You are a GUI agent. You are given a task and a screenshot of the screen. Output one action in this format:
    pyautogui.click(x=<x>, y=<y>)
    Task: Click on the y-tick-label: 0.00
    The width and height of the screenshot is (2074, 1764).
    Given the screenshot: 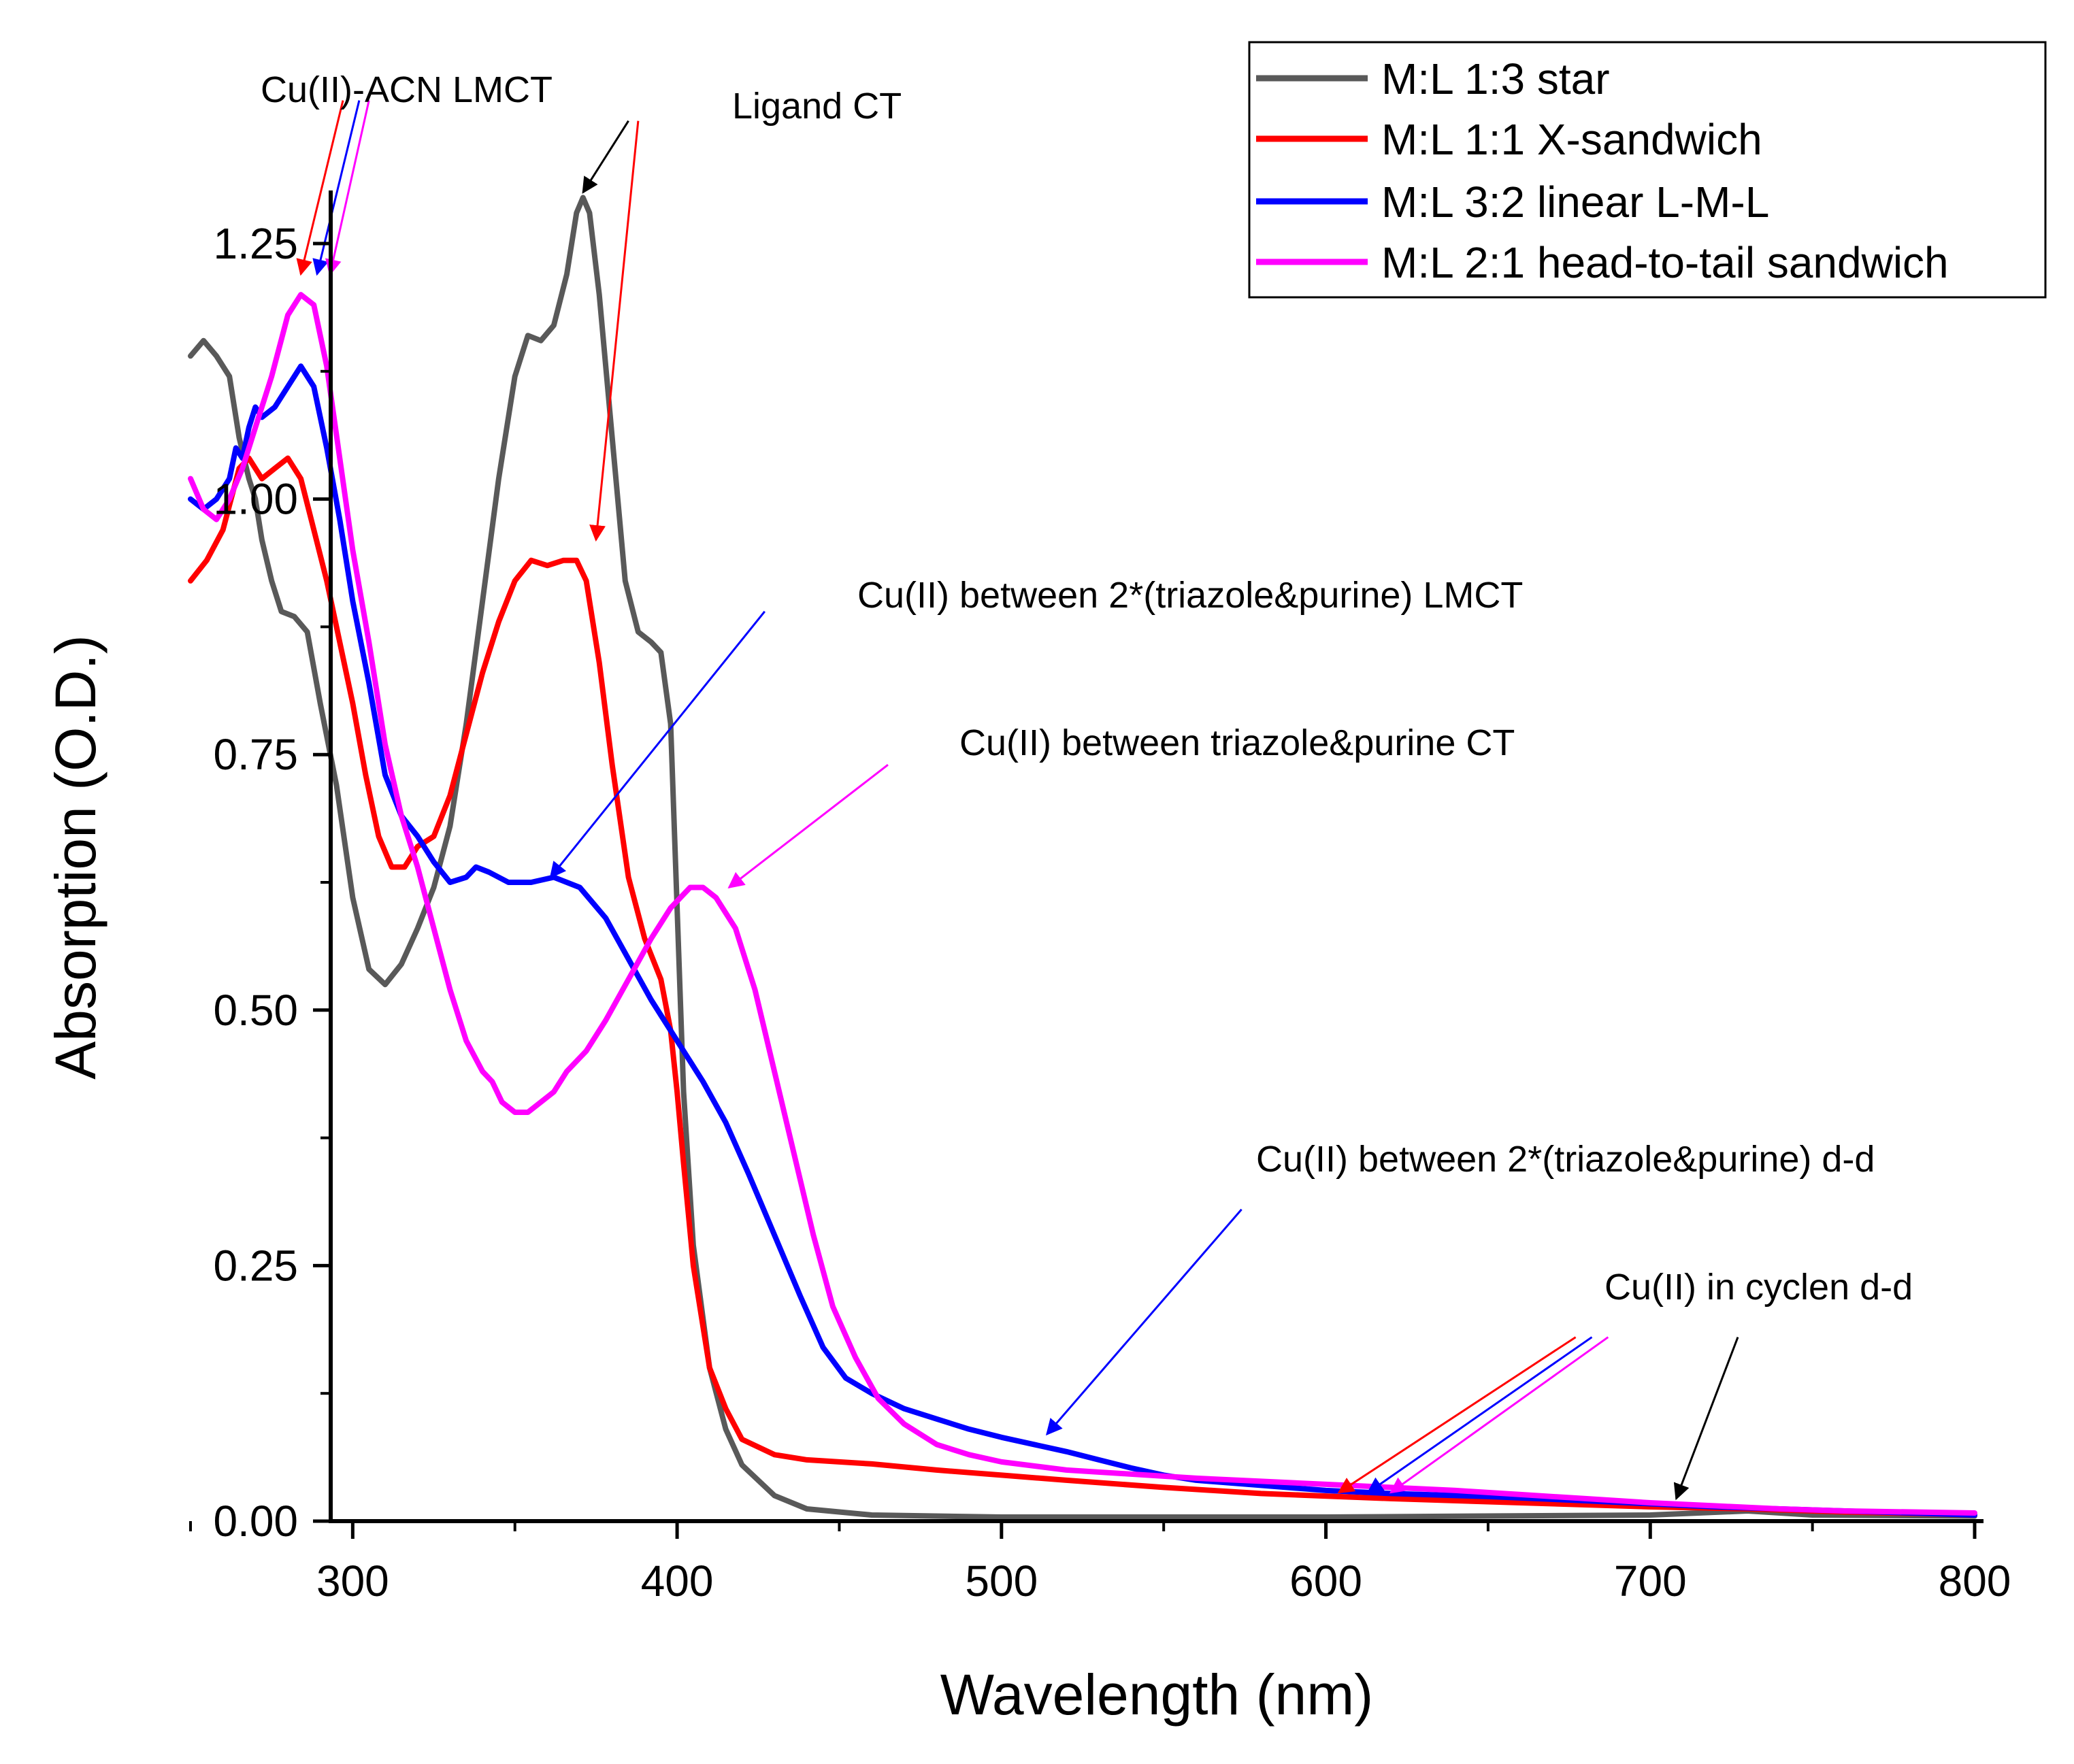 What is the action you would take?
    pyautogui.click(x=256, y=1521)
    